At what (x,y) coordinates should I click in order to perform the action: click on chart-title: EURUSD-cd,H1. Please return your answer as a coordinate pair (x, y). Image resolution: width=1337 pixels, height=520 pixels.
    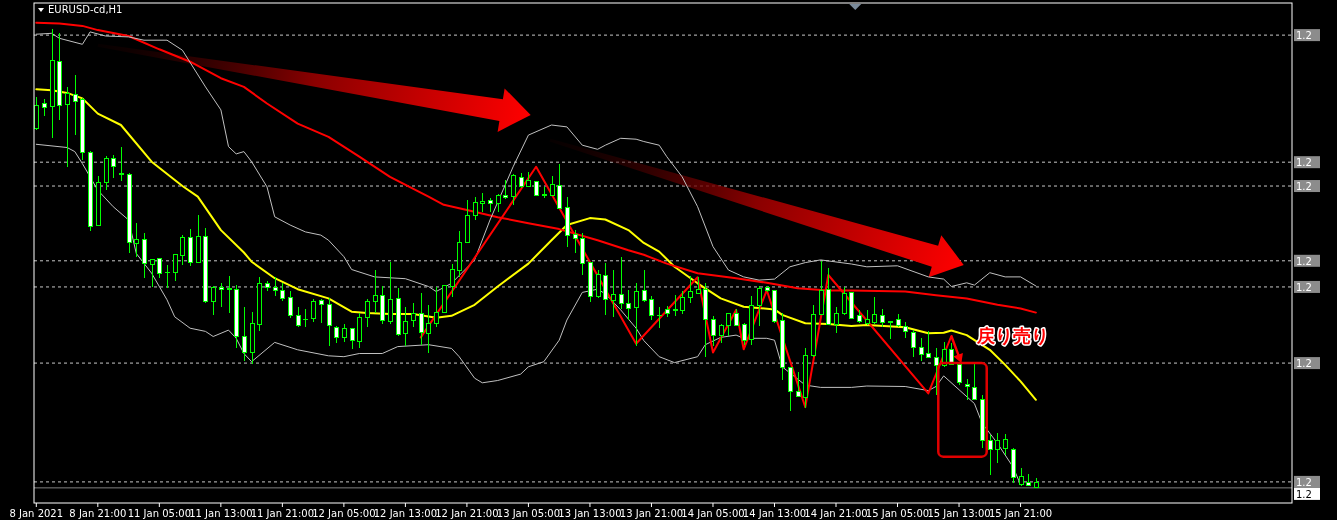
    Looking at the image, I should click on (85, 9).